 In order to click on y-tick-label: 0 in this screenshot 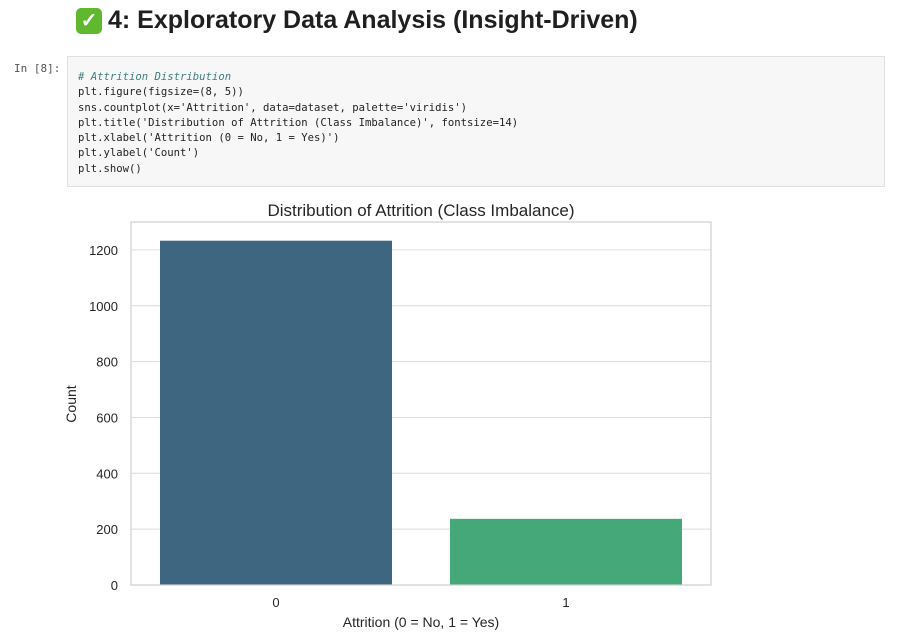, I will do `click(114, 585)`.